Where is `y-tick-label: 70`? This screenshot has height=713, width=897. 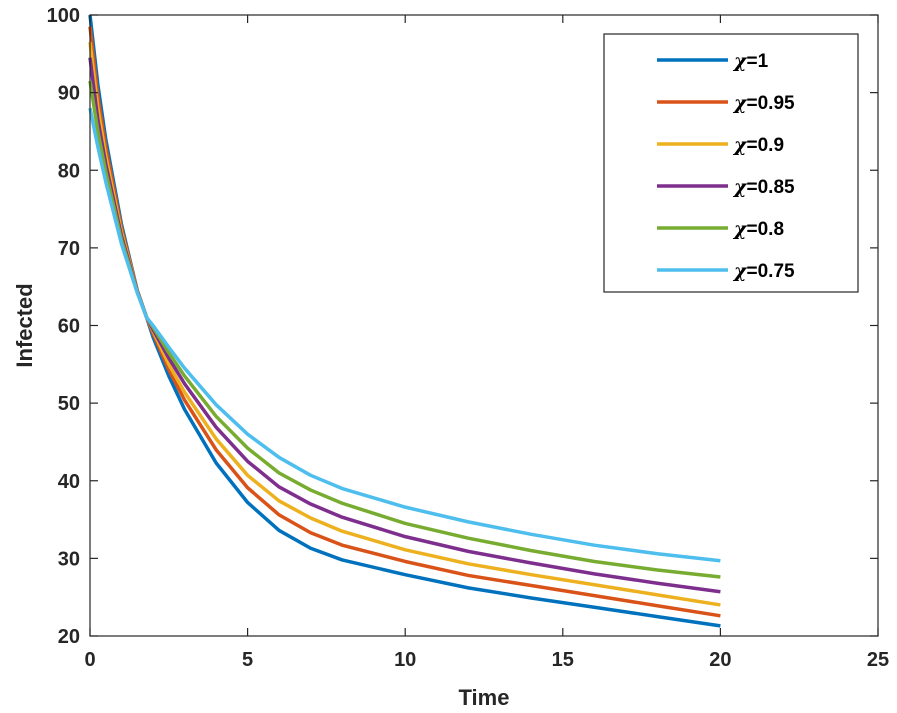 y-tick-label: 70 is located at coordinates (69, 249).